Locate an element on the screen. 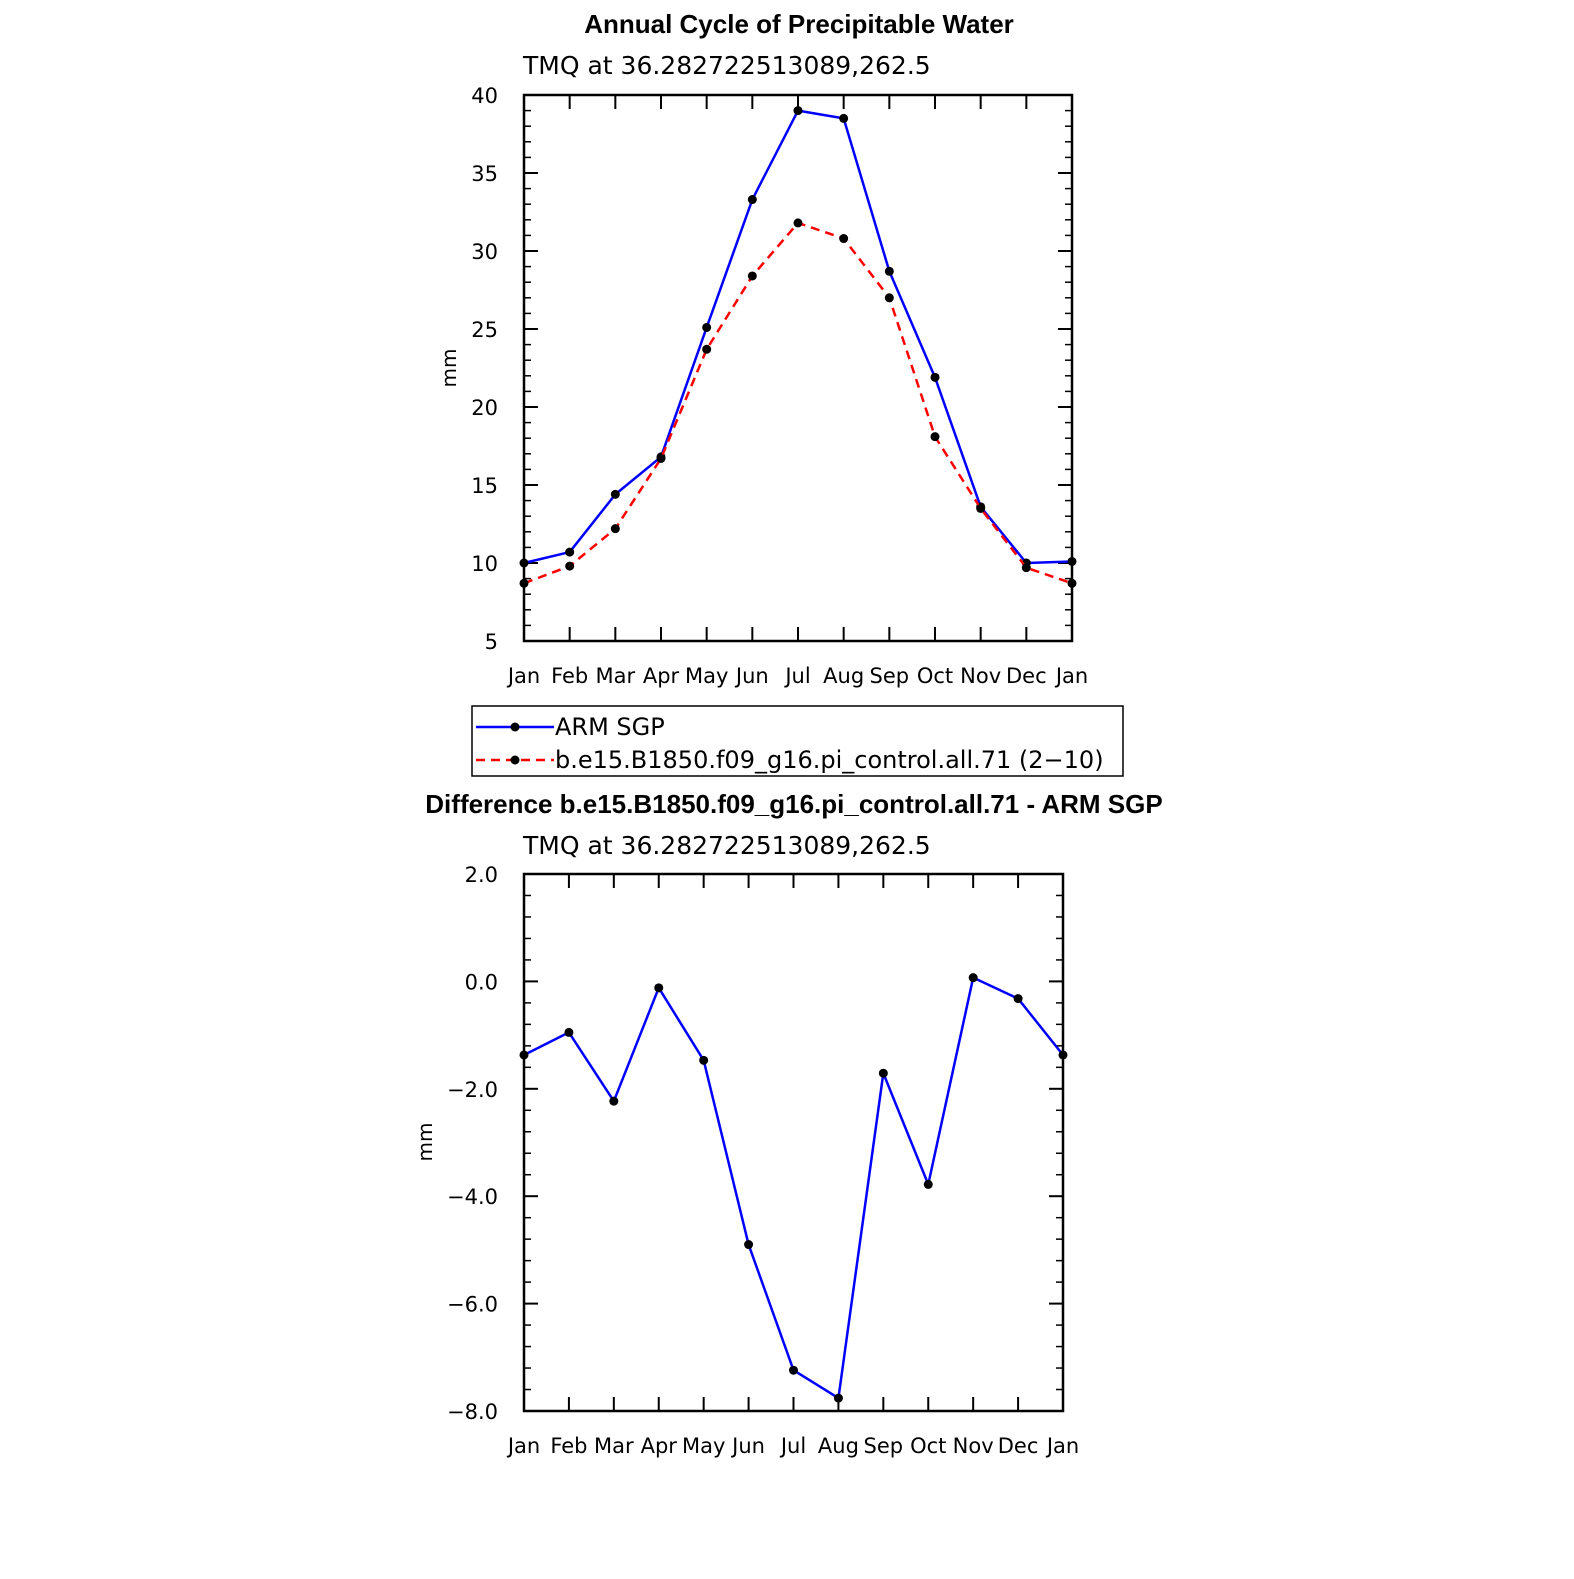 The width and height of the screenshot is (1574, 1579). chart2-xtick-label: Dec is located at coordinates (1018, 1446).